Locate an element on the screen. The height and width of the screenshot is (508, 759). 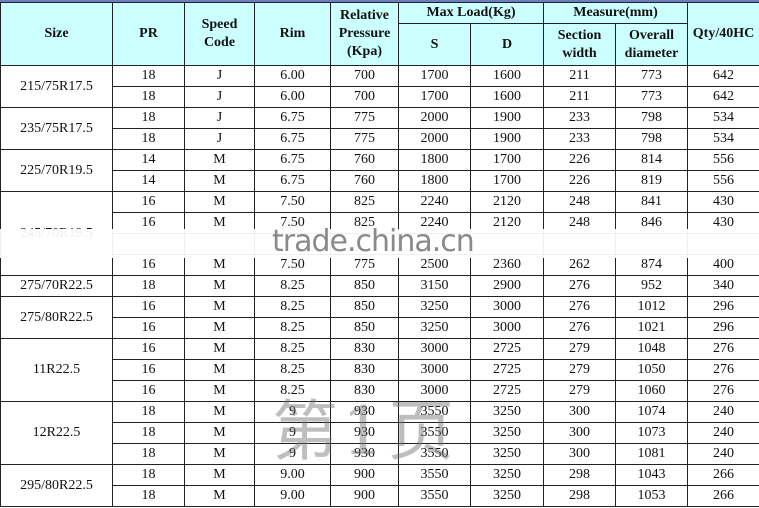
cell-qty: 430 is located at coordinates (723, 202).